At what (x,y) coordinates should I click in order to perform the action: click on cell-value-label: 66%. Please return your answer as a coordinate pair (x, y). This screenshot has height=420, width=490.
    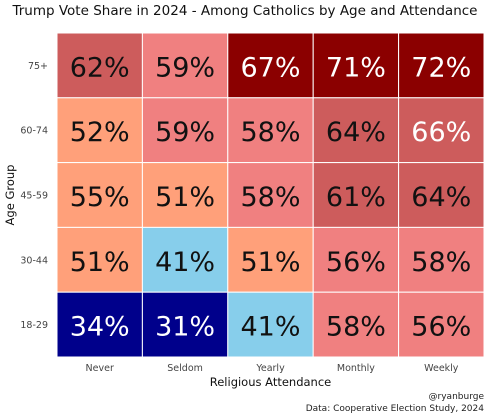
    Looking at the image, I should click on (441, 132).